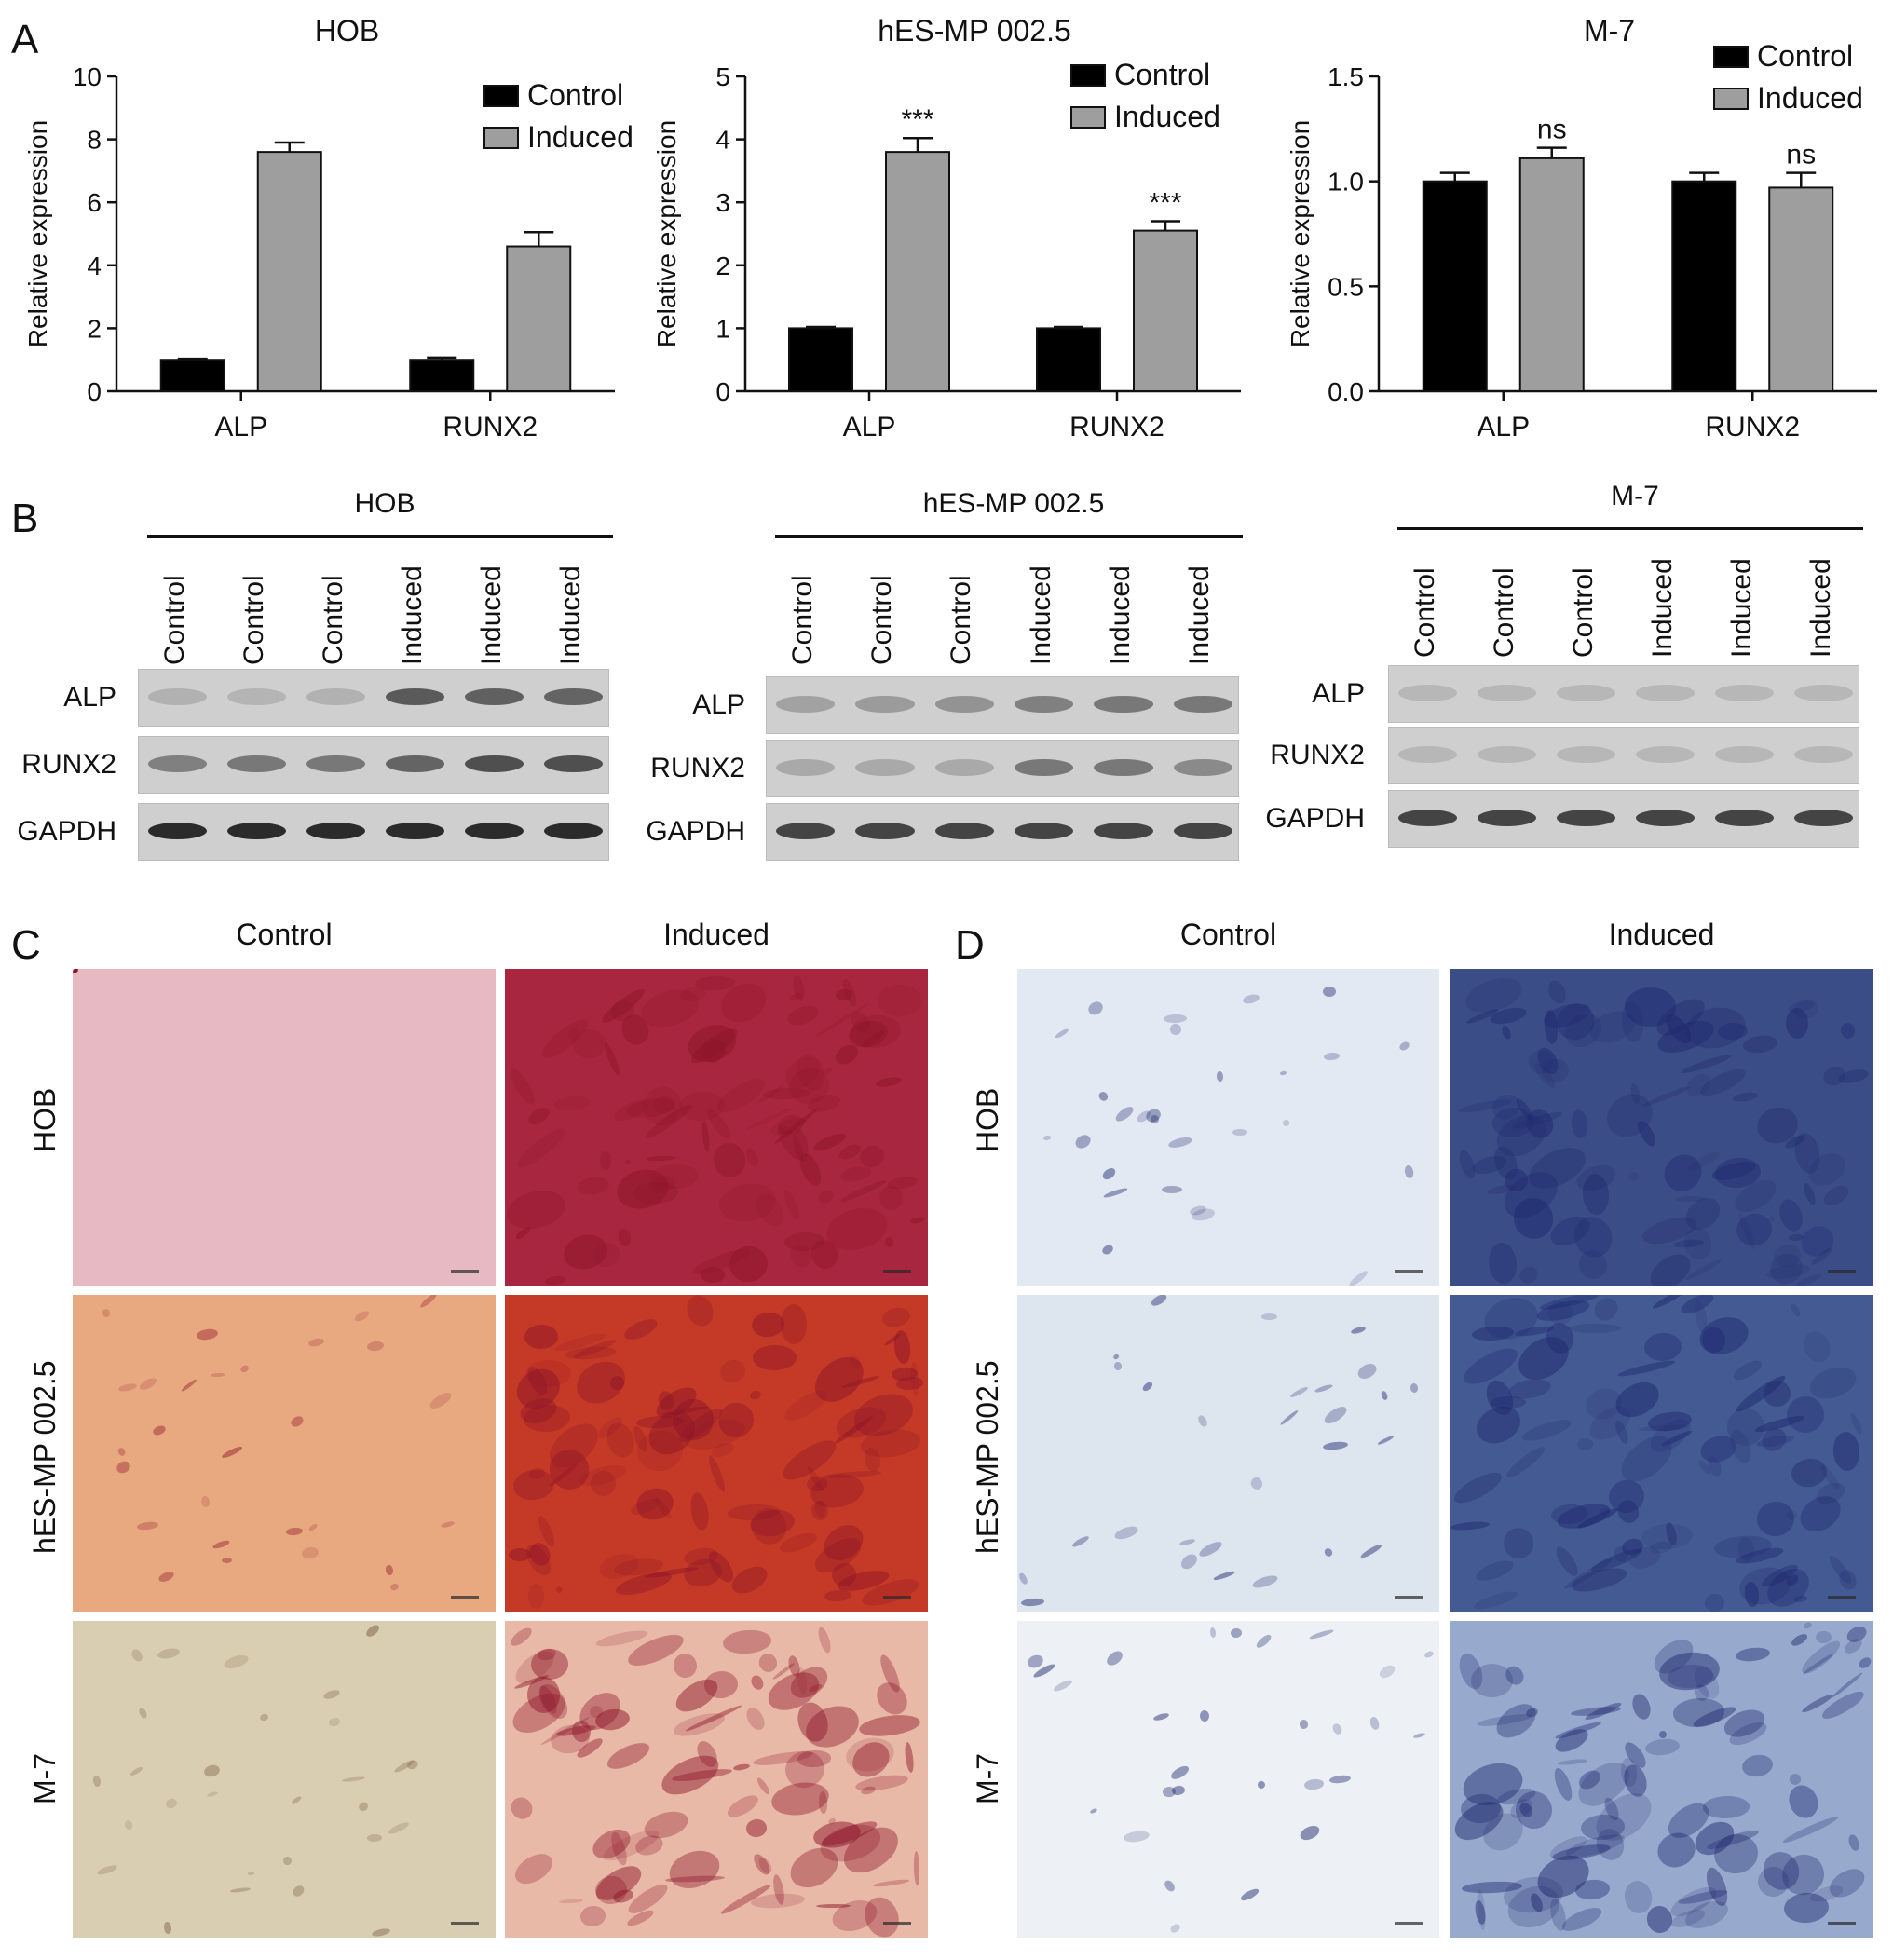 The width and height of the screenshot is (1893, 1960). I want to click on y-tick-label: 0.0, so click(1346, 391).